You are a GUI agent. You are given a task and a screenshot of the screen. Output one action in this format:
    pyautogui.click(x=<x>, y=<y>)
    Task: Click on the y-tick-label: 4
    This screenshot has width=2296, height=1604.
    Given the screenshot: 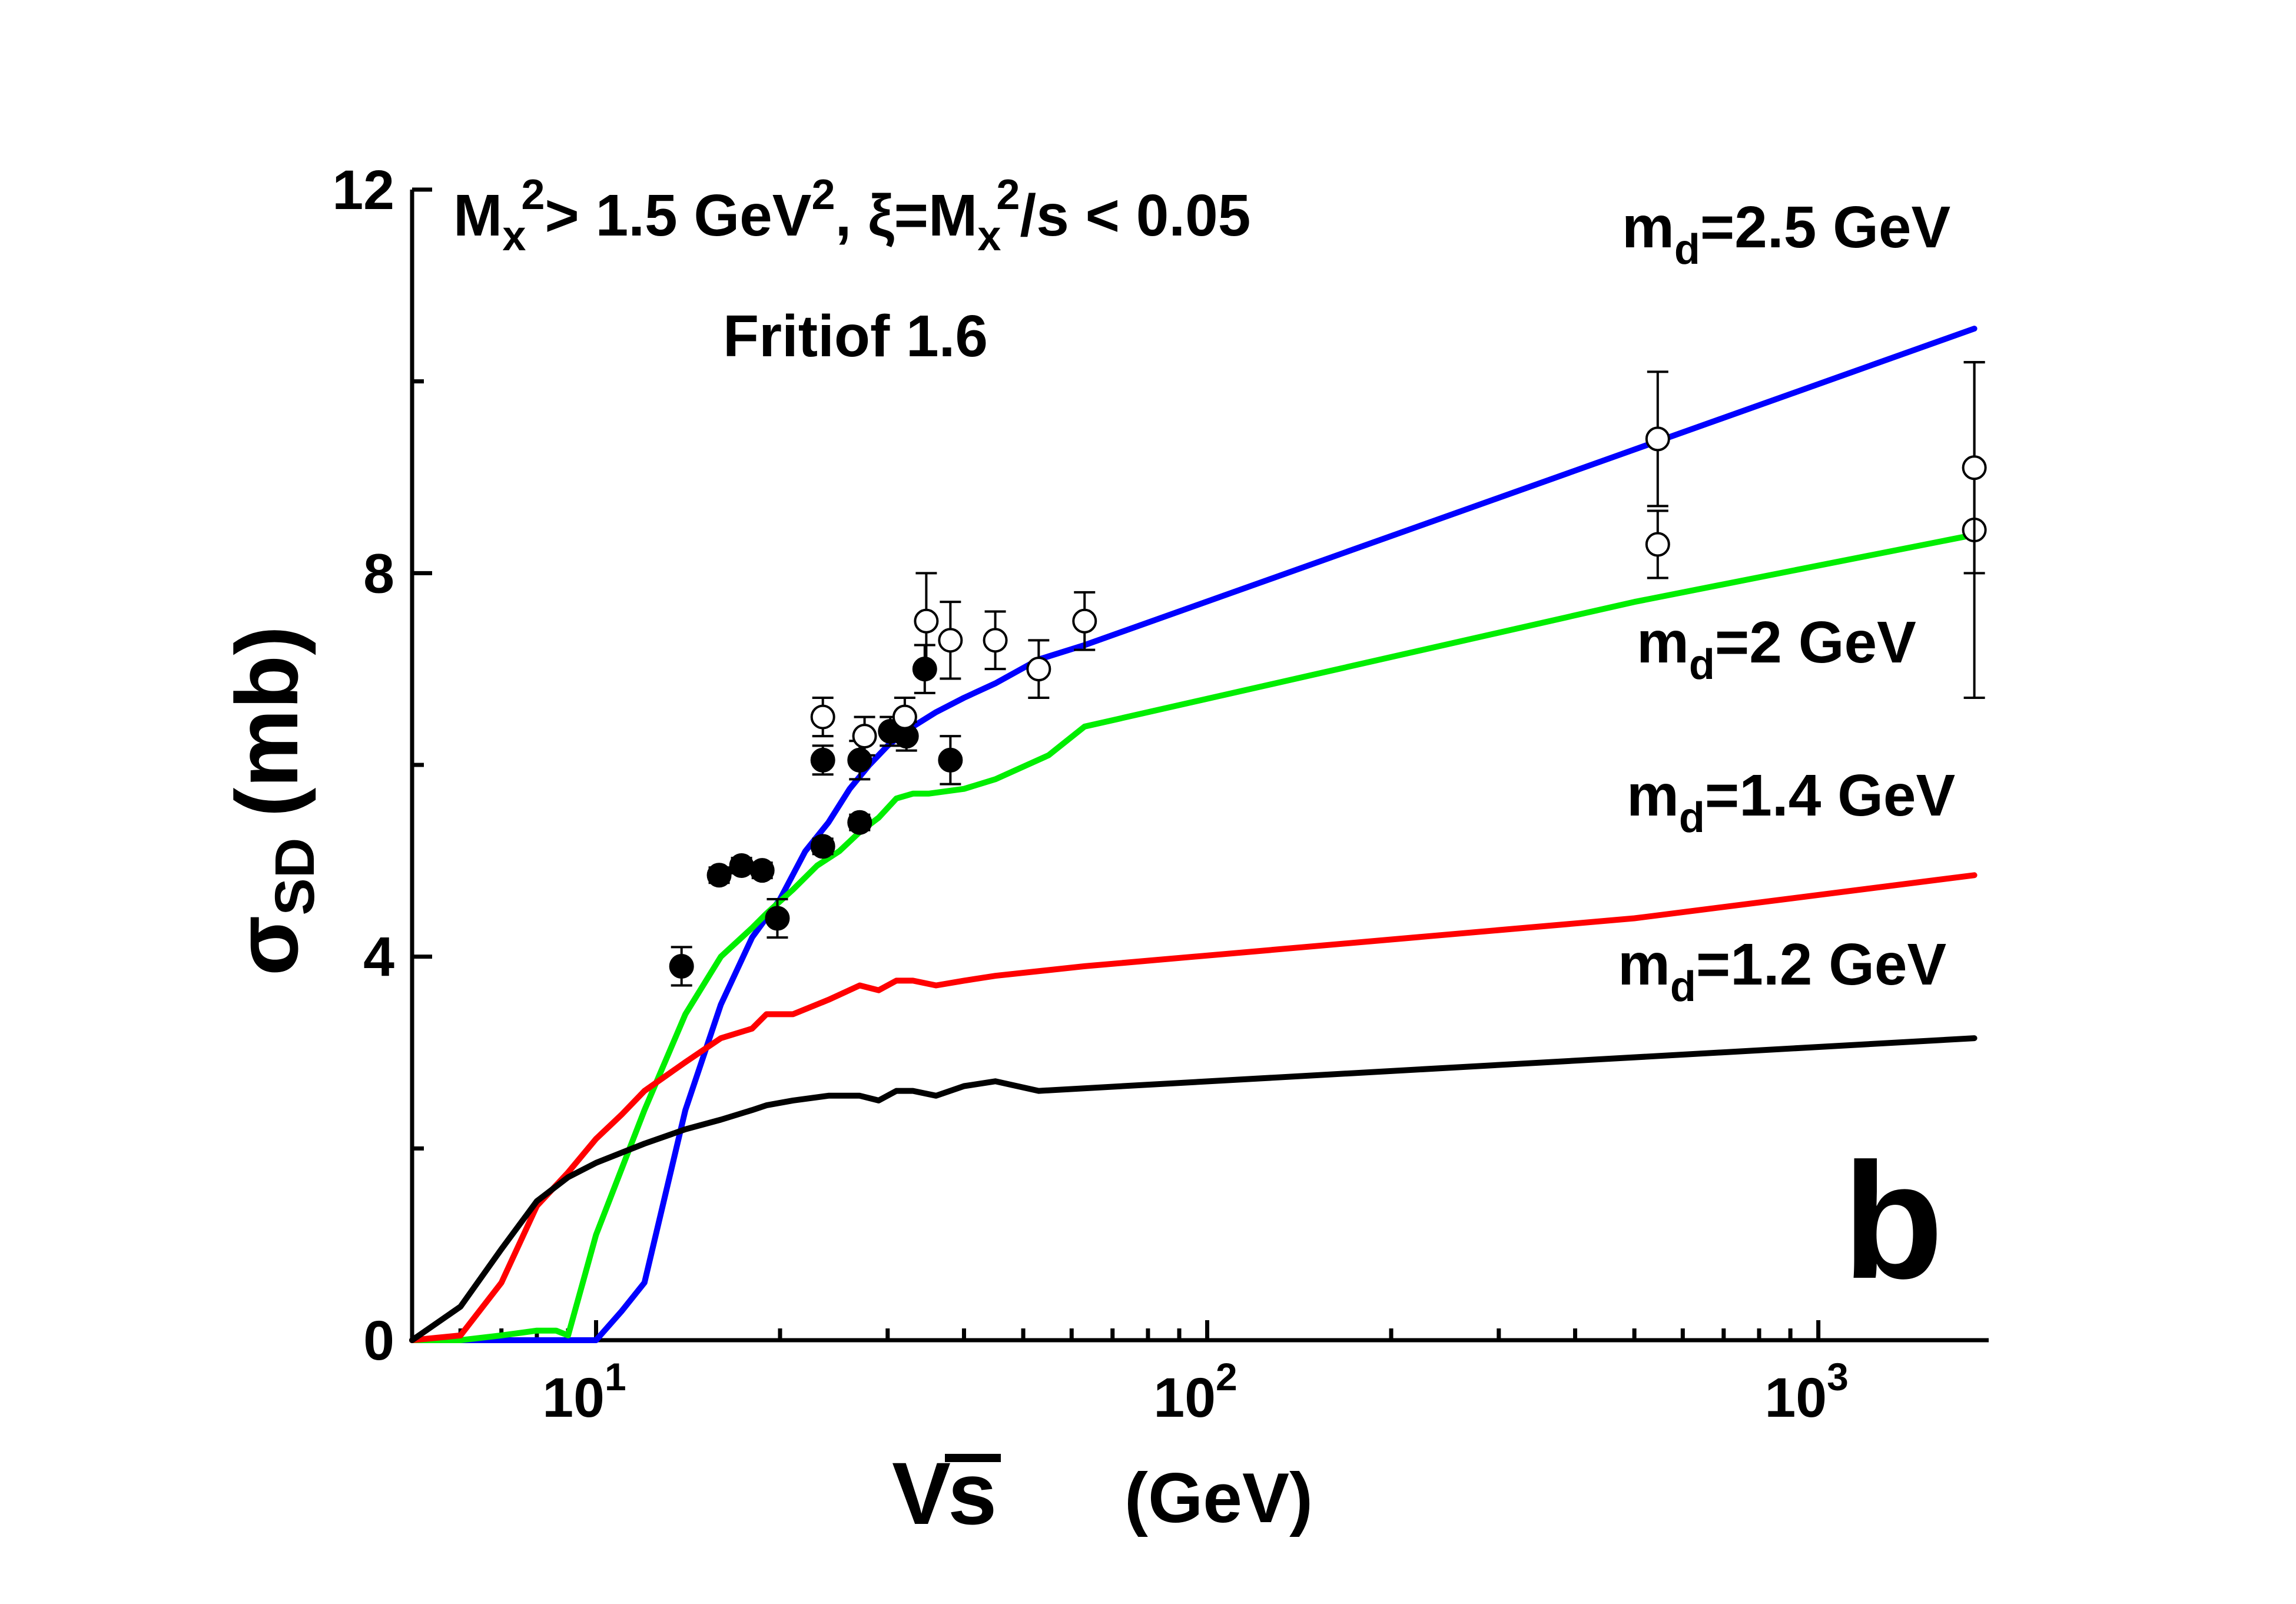 What is the action you would take?
    pyautogui.click(x=378, y=957)
    